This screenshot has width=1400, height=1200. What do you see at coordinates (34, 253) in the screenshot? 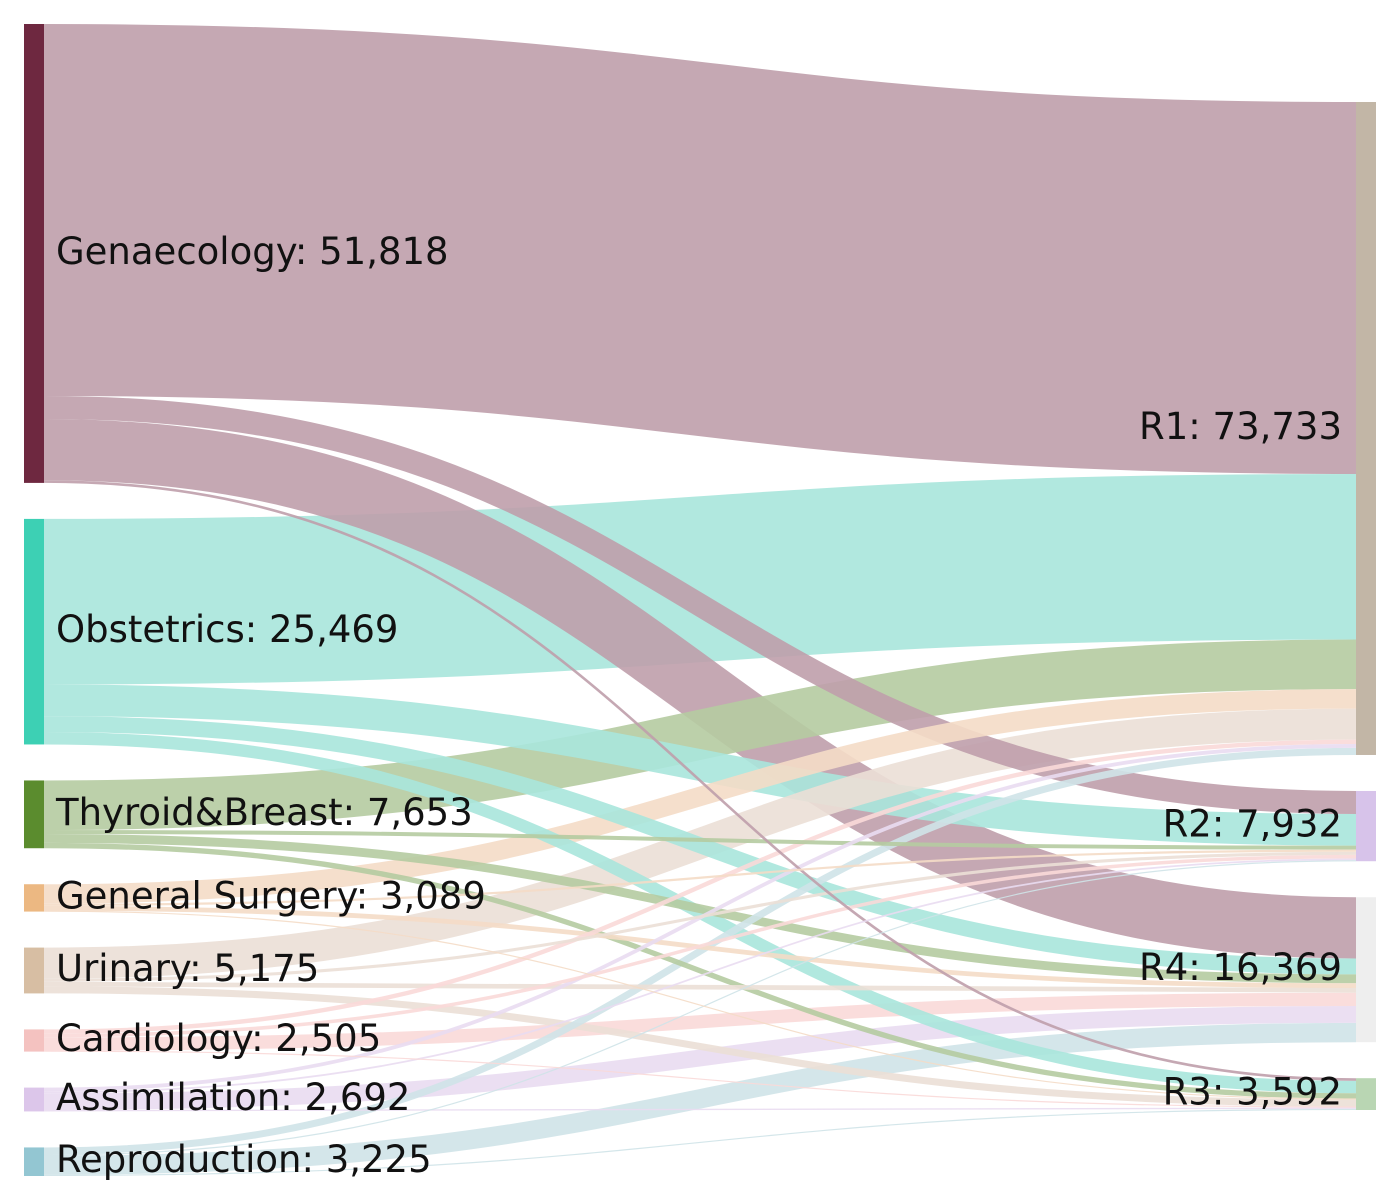
I see `source-node-genaecology` at bounding box center [34, 253].